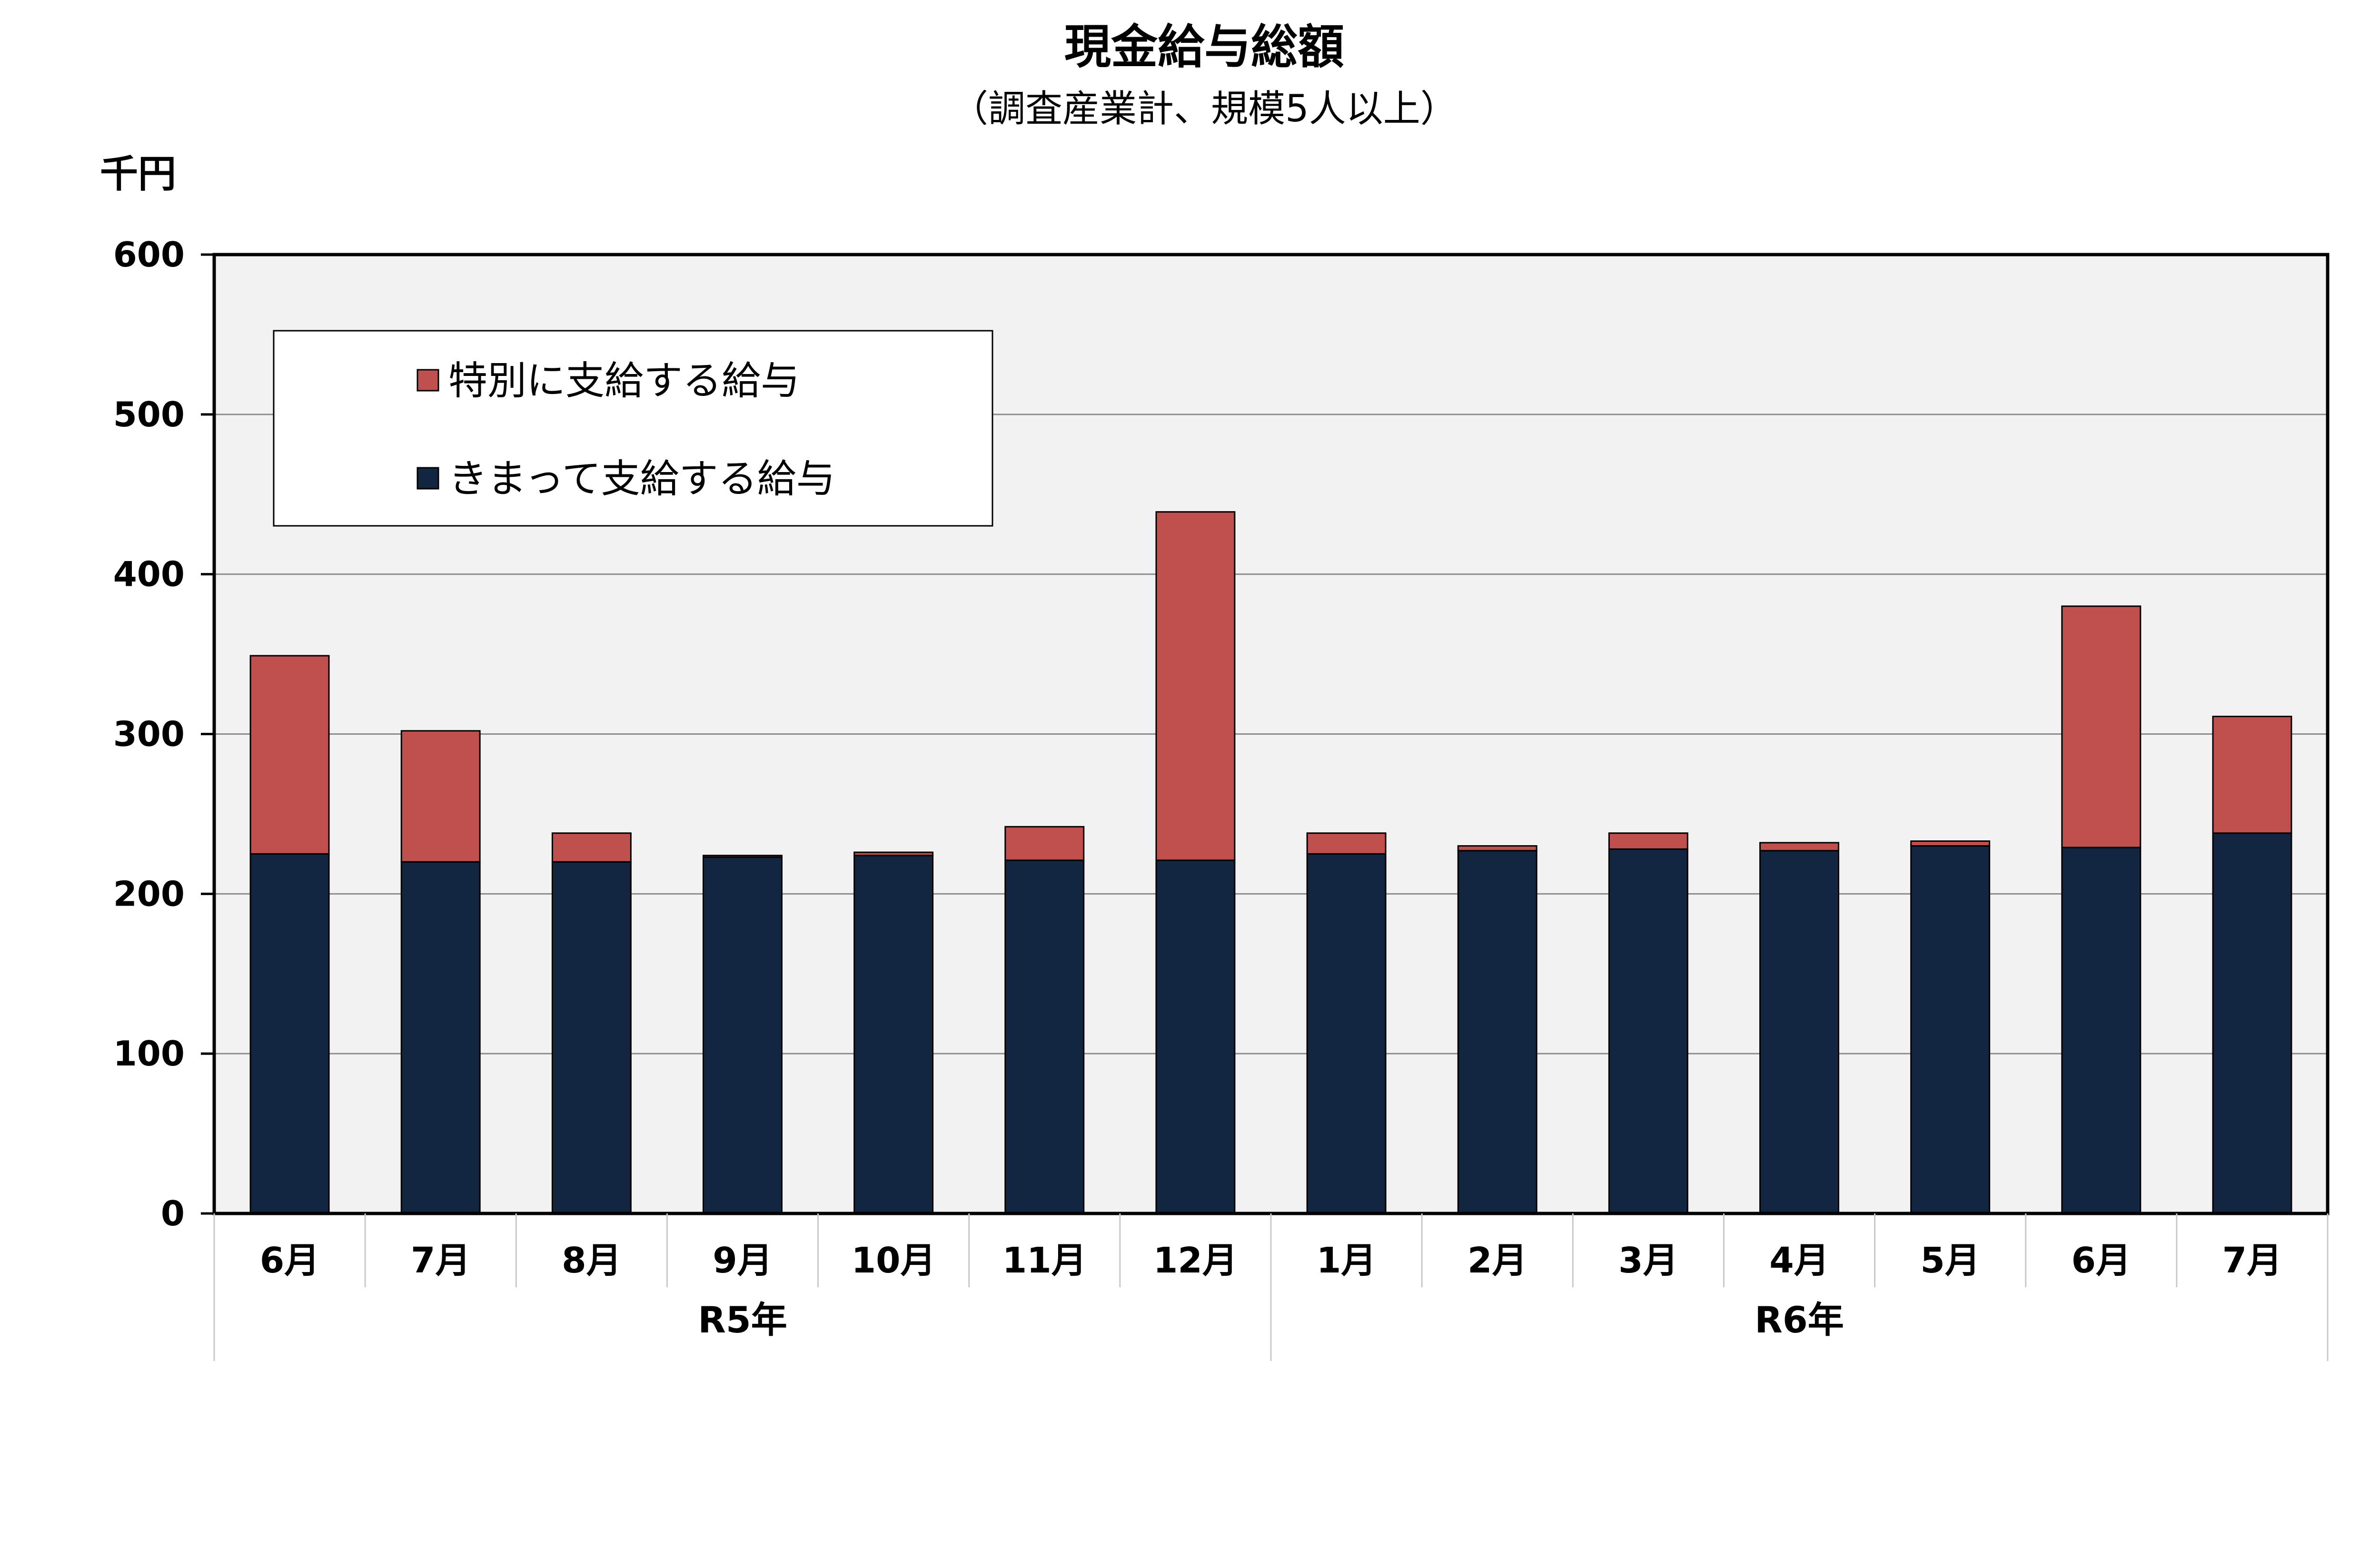 Image resolution: width=2380 pixels, height=1558 pixels. Describe the element at coordinates (1044, 1260) in the screenshot. I see `x-tick-label: 11月` at that location.